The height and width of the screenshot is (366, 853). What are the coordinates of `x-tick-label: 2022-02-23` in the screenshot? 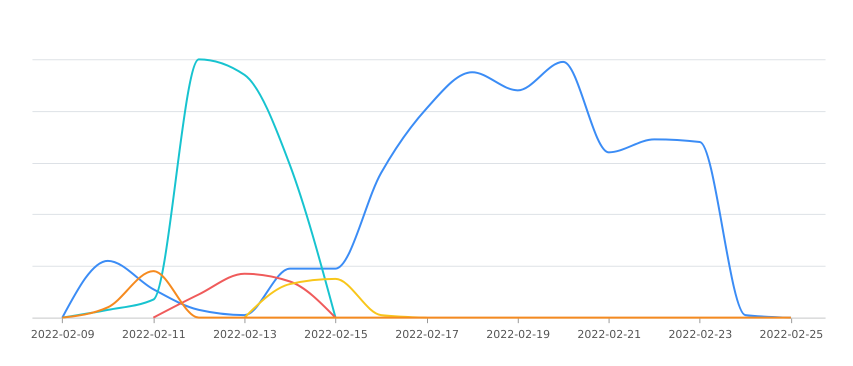 It's located at (700, 335).